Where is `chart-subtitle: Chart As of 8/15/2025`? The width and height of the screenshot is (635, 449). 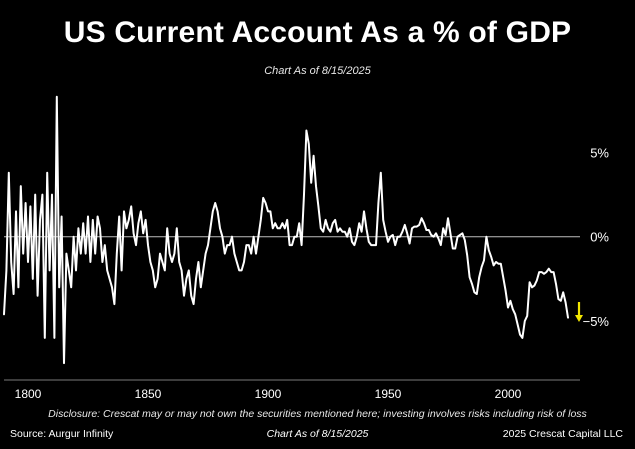
chart-subtitle: Chart As of 8/15/2025 is located at coordinates (317, 71).